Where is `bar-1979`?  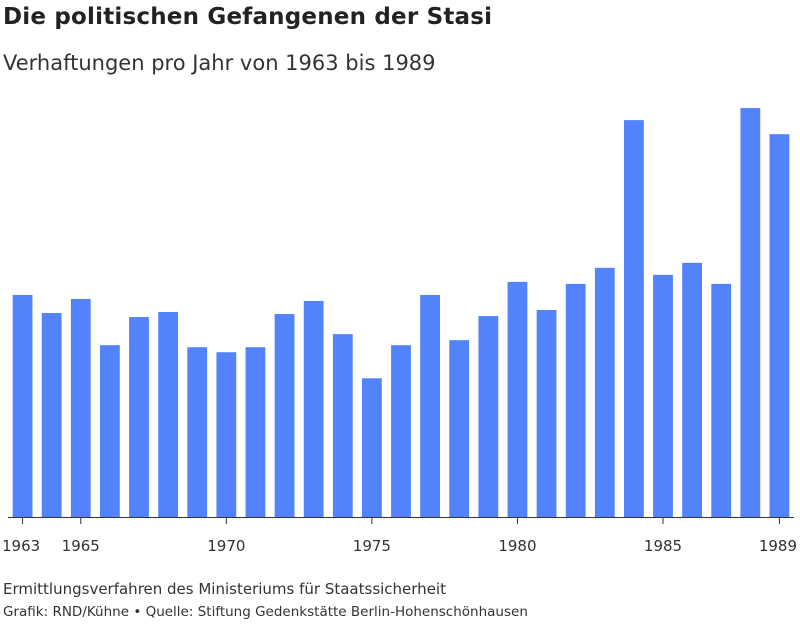 bar-1979 is located at coordinates (488, 416).